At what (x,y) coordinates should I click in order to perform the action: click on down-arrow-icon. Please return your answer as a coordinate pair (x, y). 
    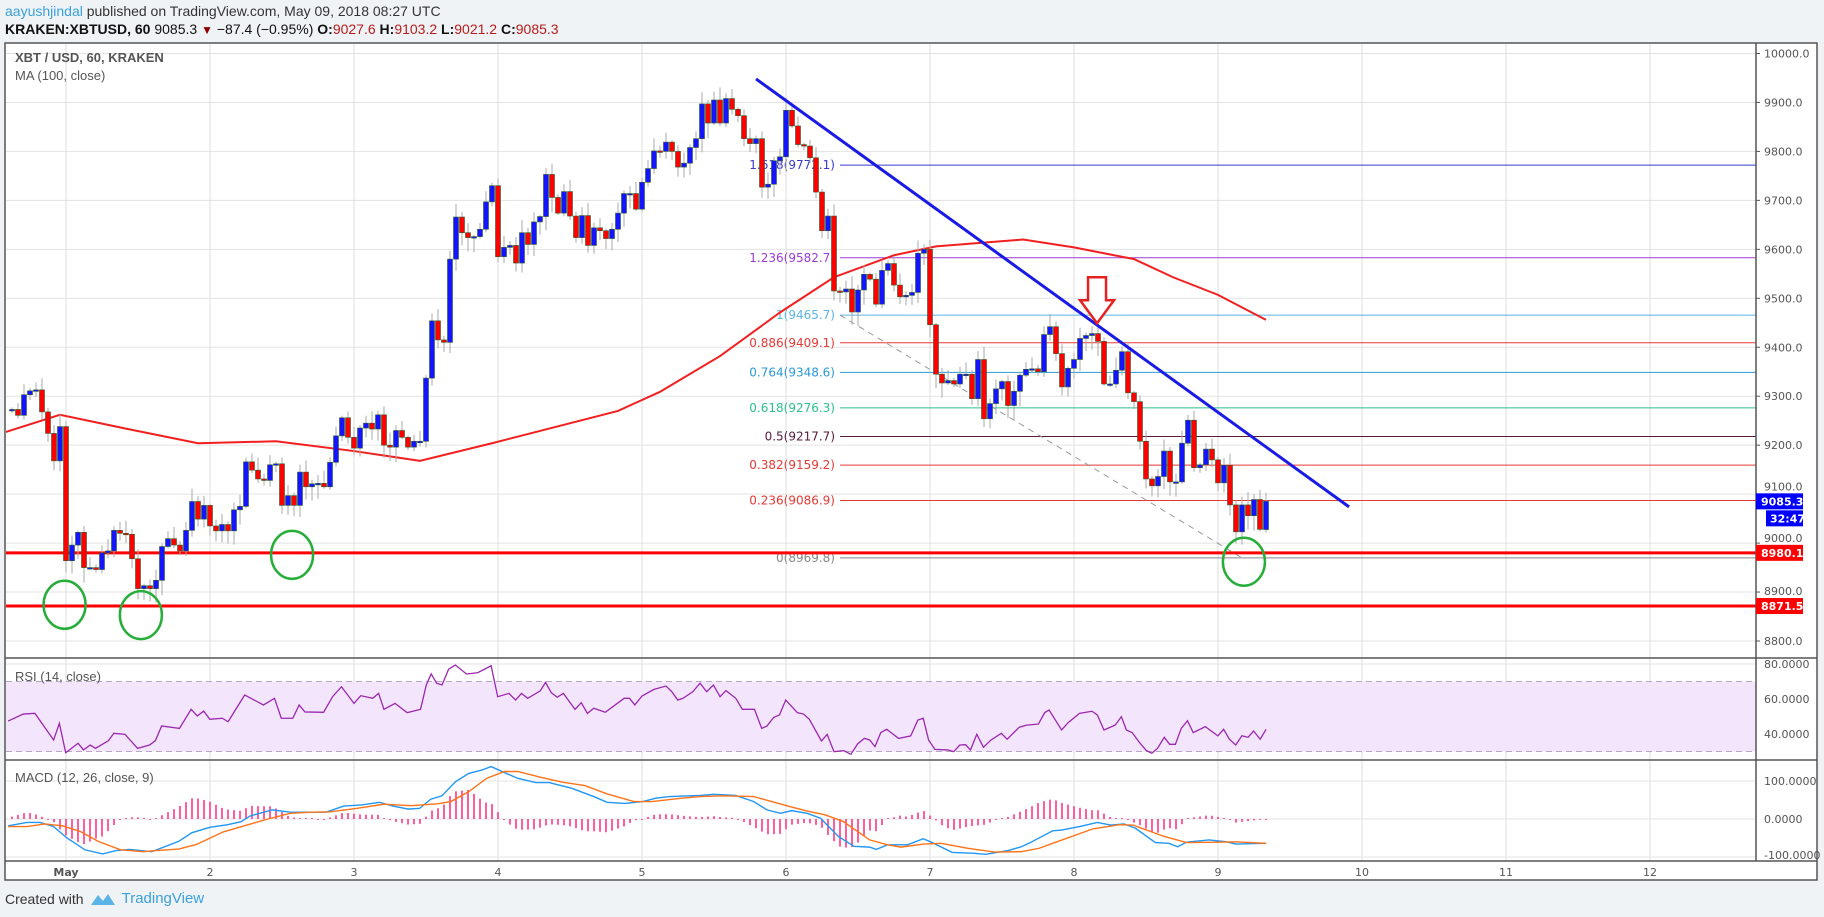
    Looking at the image, I should click on (1097, 300).